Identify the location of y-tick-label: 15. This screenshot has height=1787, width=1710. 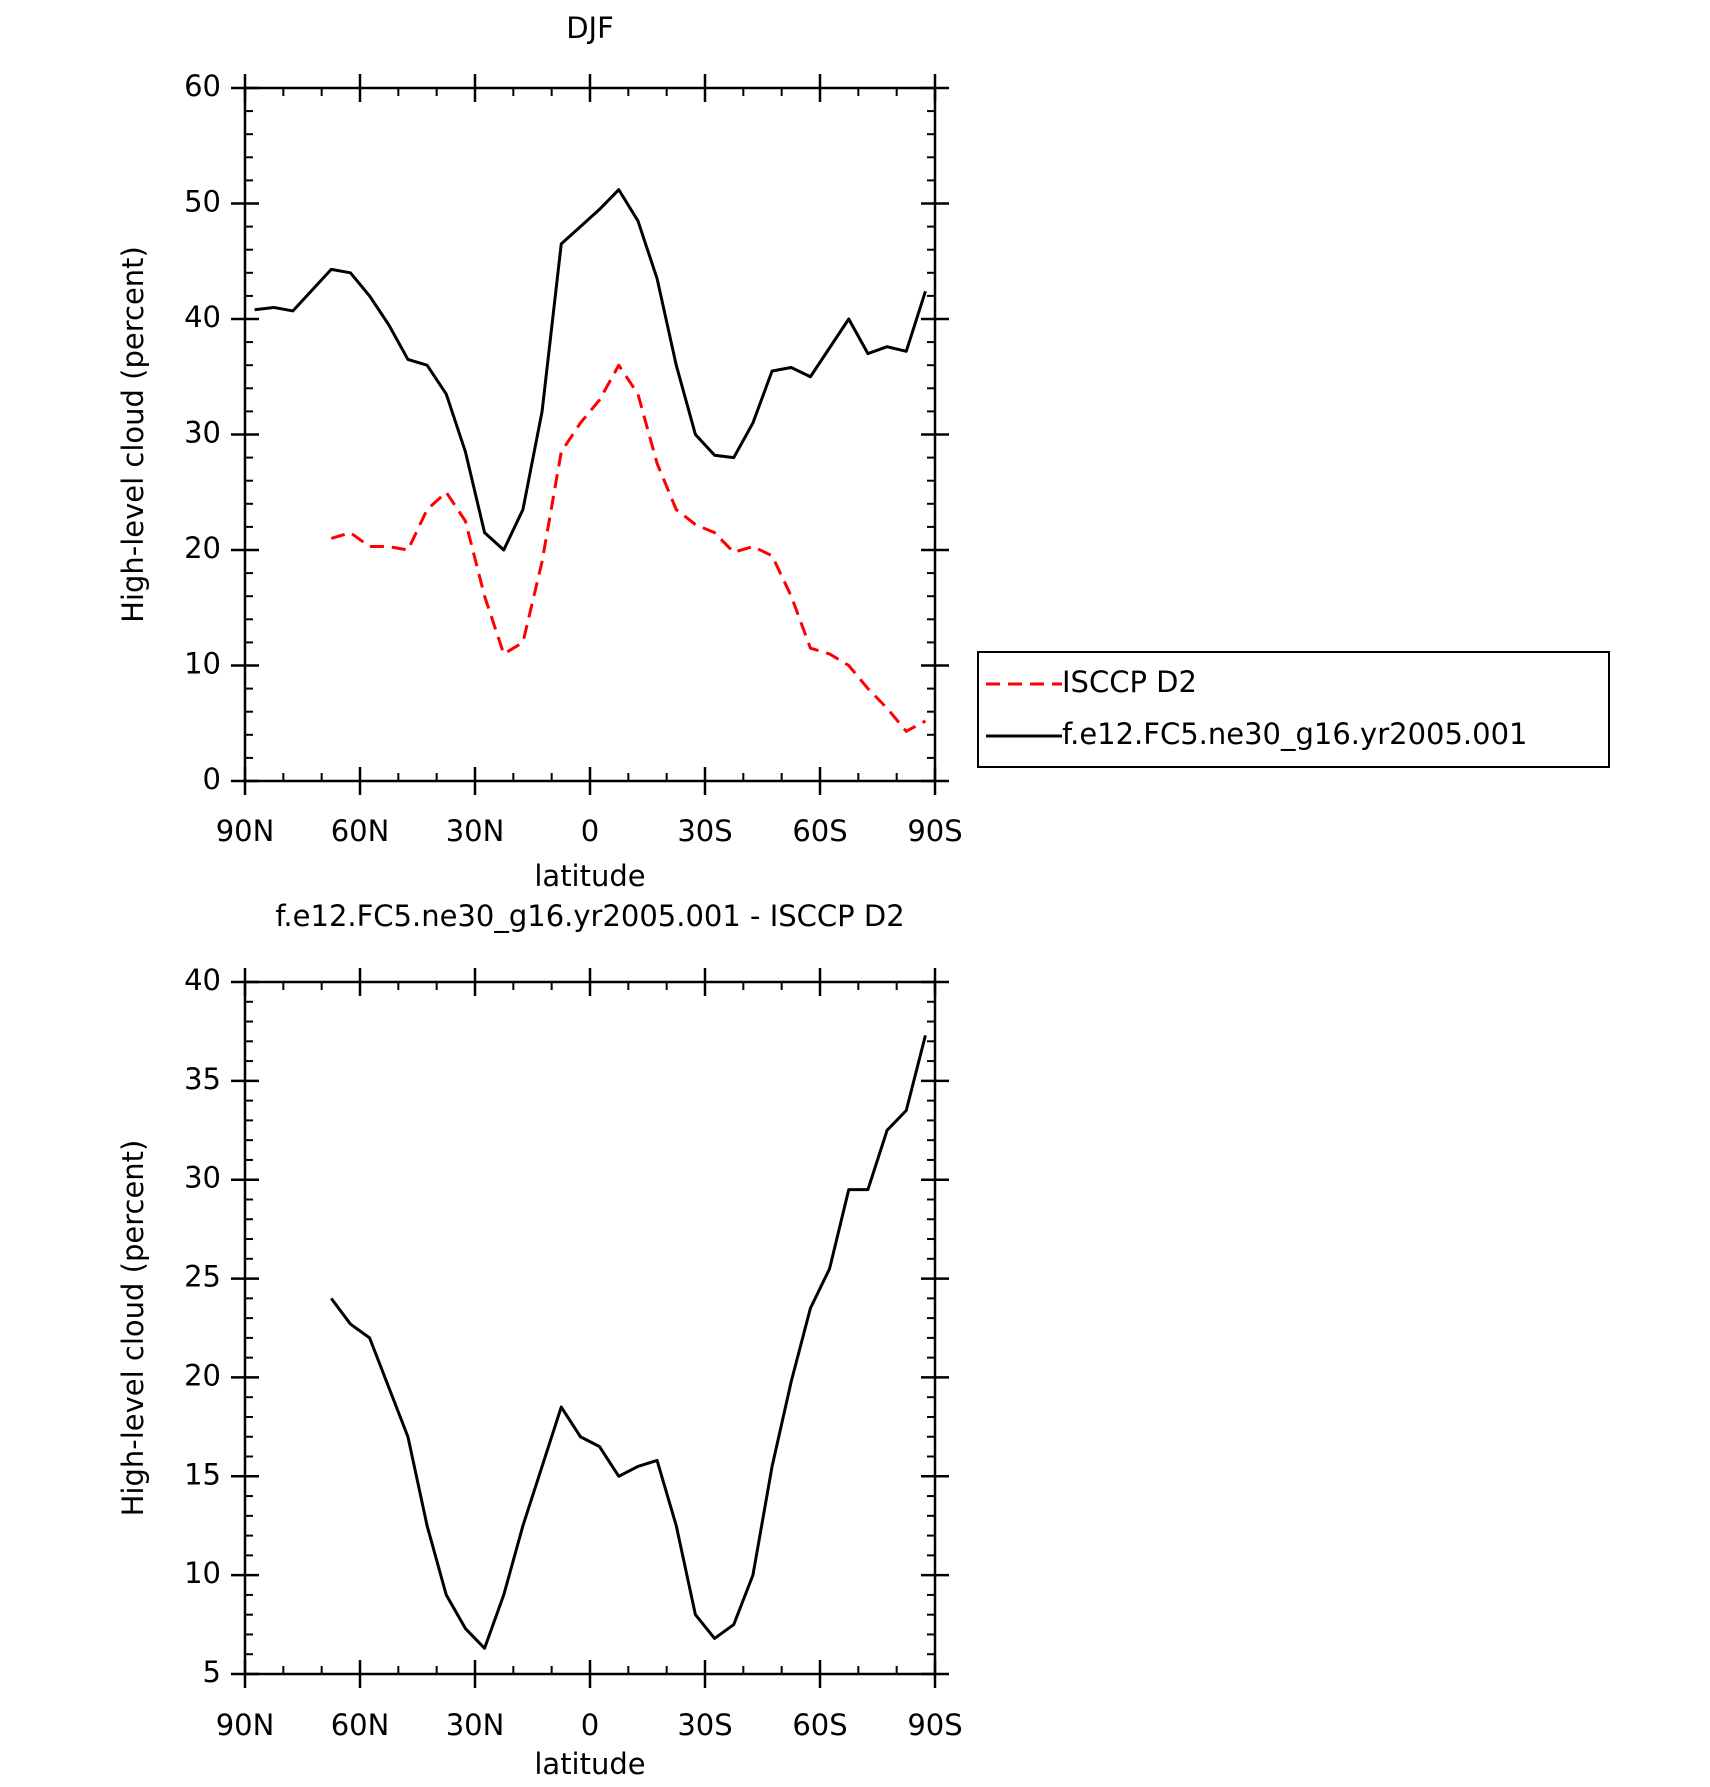
(202, 1474).